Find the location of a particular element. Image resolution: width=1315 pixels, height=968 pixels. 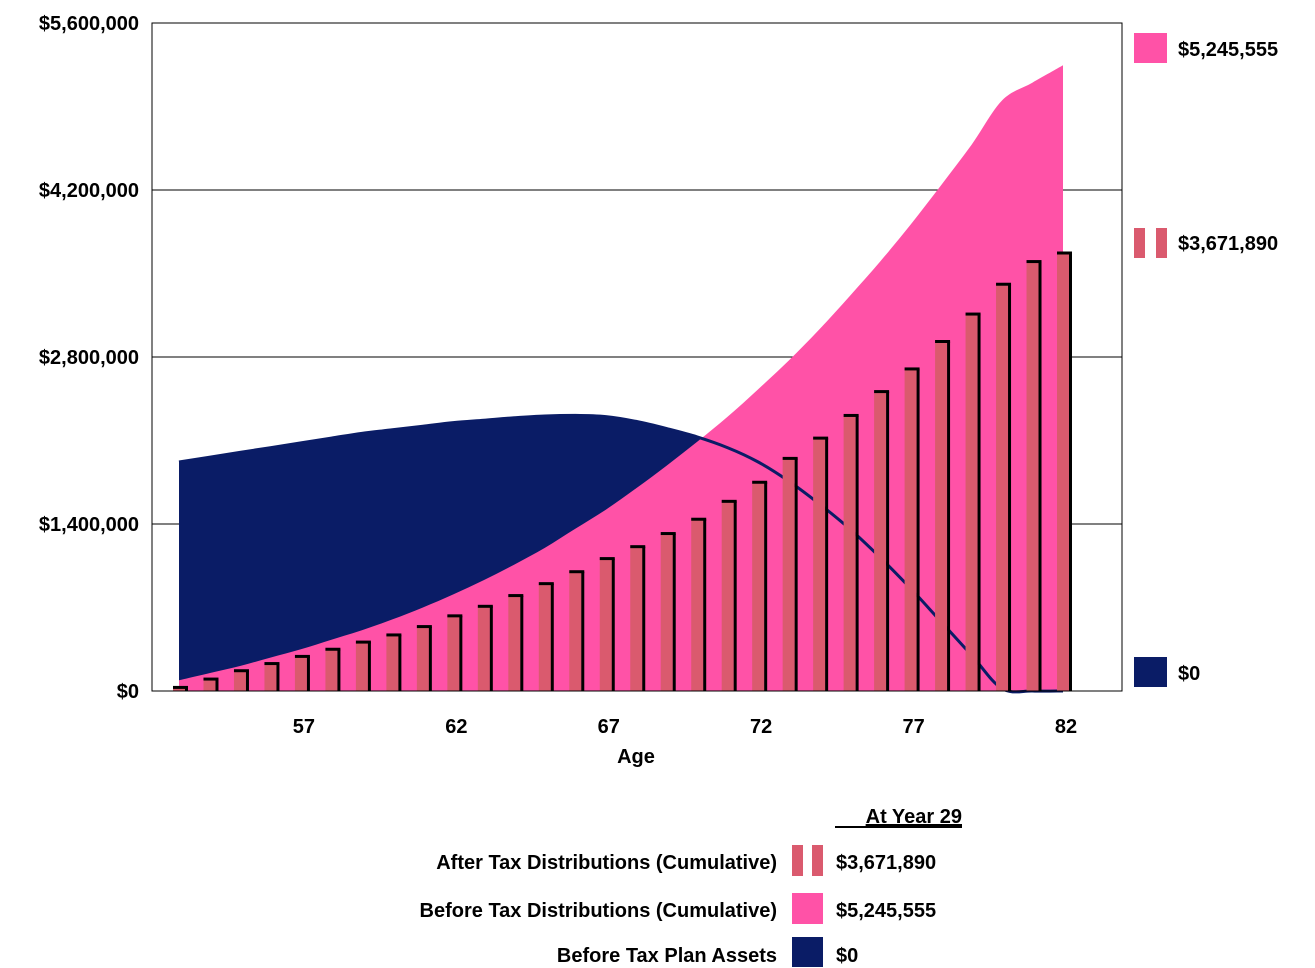

y-tick-label: $2,800,000 is located at coordinates (89, 358).